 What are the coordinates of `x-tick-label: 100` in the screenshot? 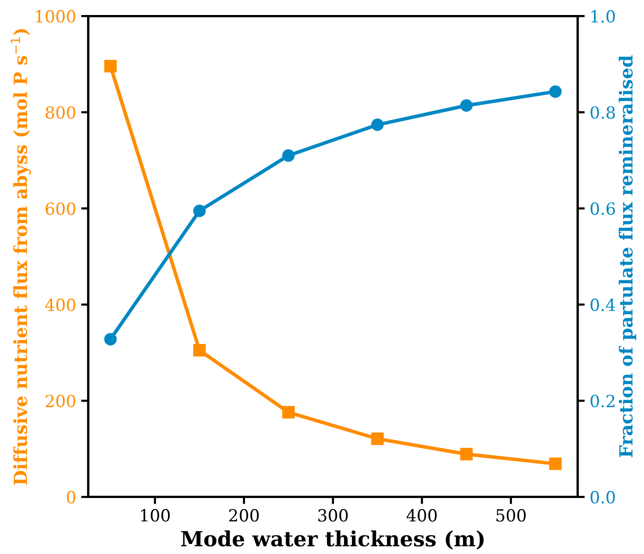 It's located at (155, 515).